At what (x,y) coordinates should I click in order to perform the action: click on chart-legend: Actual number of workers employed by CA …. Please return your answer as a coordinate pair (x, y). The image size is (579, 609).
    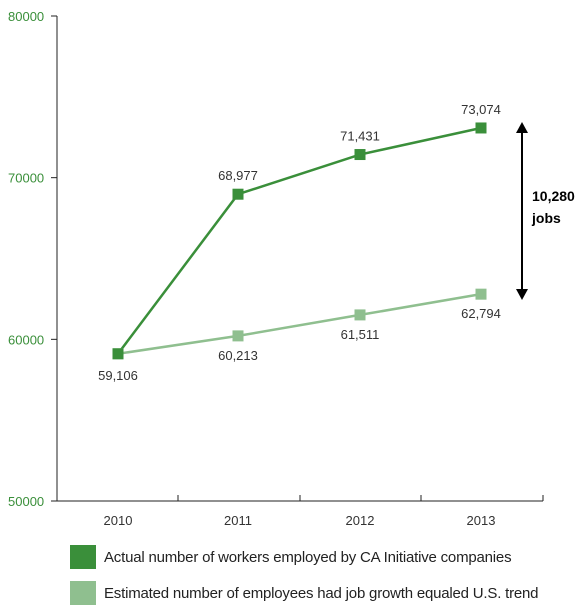
    Looking at the image, I should click on (304, 575).